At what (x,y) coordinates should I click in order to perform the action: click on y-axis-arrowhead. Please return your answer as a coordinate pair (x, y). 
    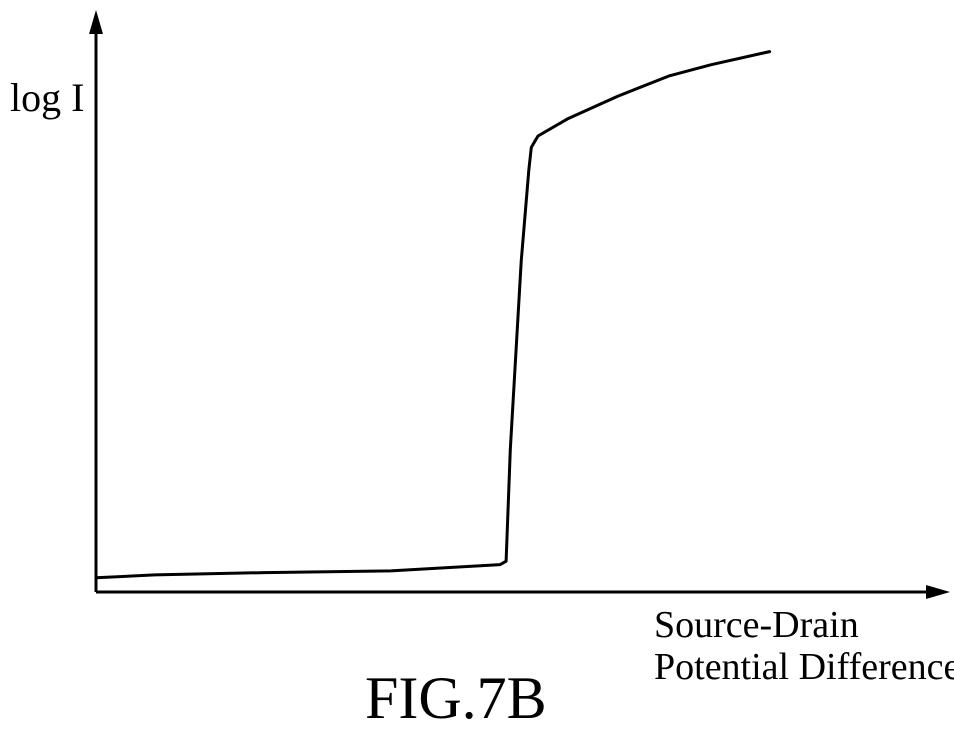
    Looking at the image, I should click on (96, 22).